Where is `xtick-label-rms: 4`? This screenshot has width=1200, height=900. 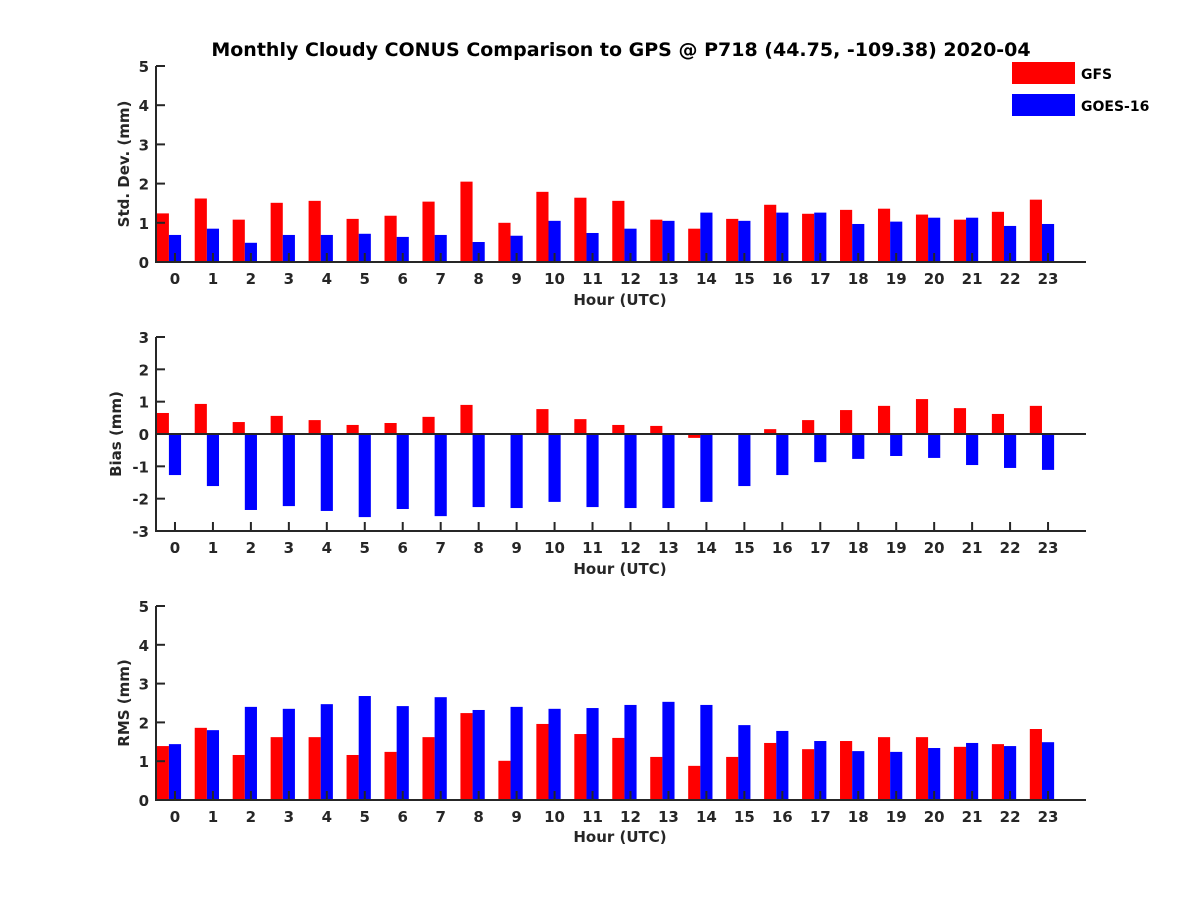 xtick-label-rms: 4 is located at coordinates (327, 817).